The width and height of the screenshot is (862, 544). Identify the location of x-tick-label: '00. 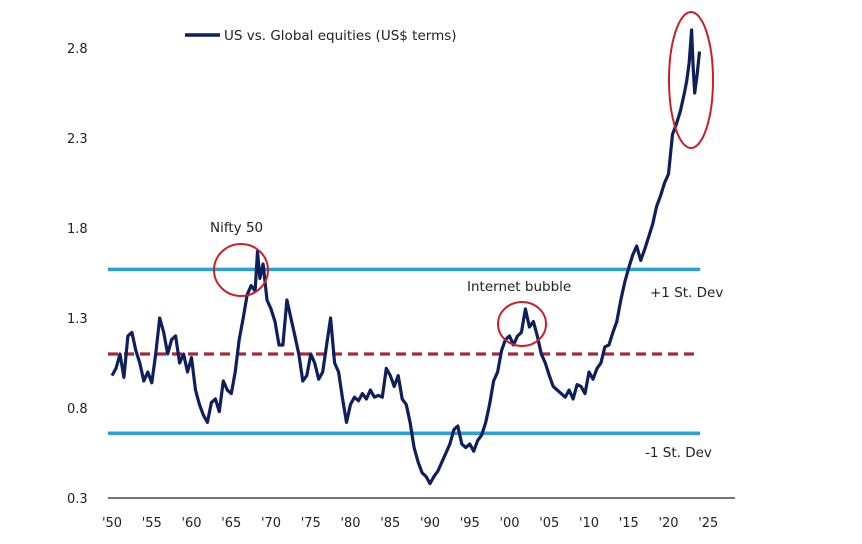
(509, 523).